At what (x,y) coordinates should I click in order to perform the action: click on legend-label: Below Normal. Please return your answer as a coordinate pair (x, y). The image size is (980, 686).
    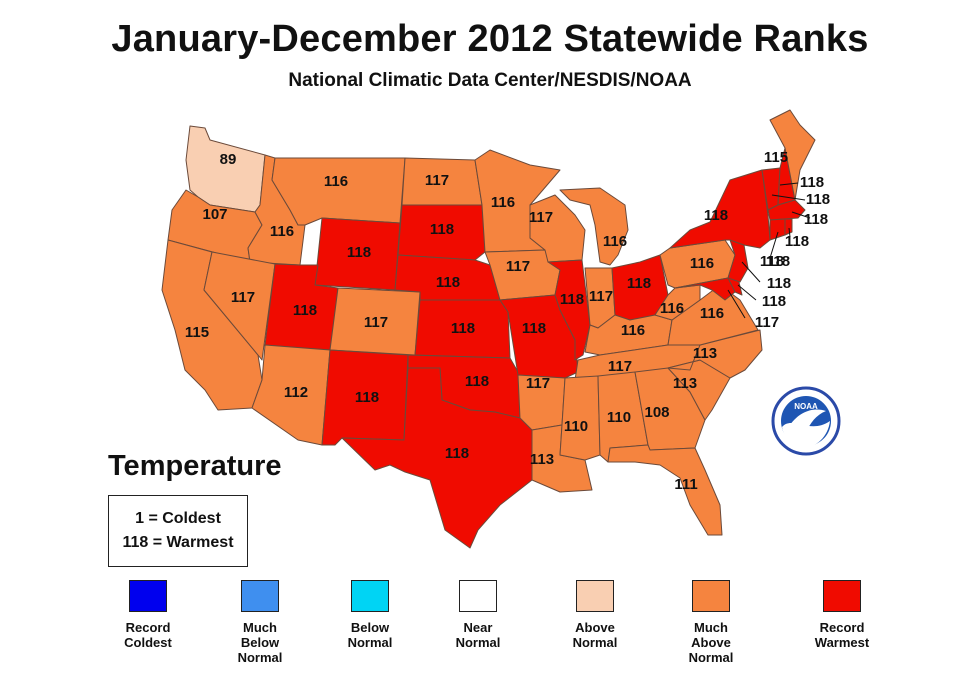
    Looking at the image, I should click on (370, 635).